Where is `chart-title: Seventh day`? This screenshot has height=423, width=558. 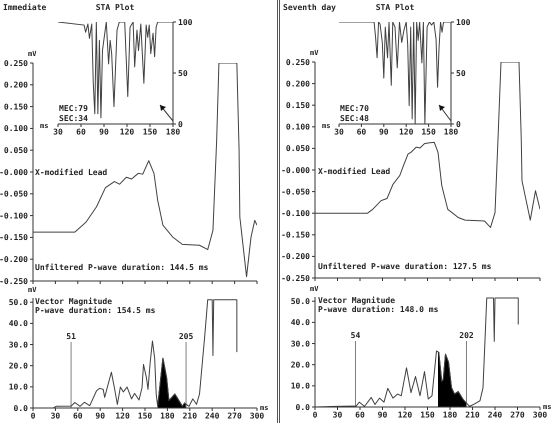
chart-title: Seventh day is located at coordinates (309, 7).